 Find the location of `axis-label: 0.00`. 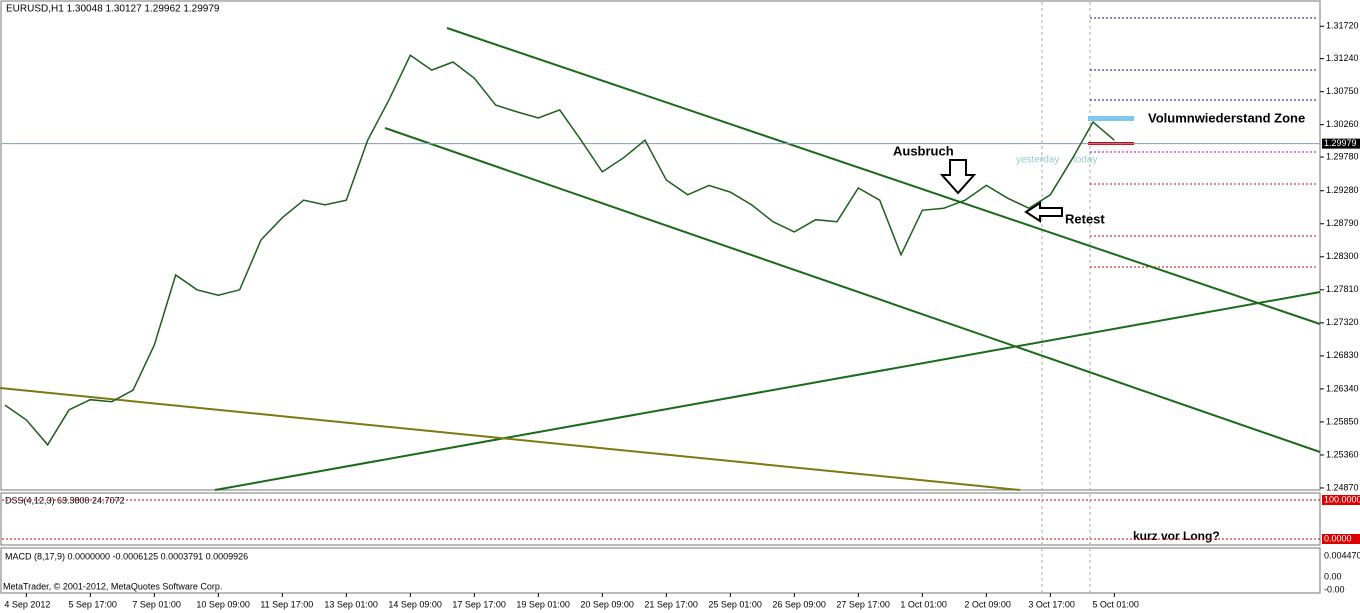

axis-label: 0.00 is located at coordinates (1333, 576).